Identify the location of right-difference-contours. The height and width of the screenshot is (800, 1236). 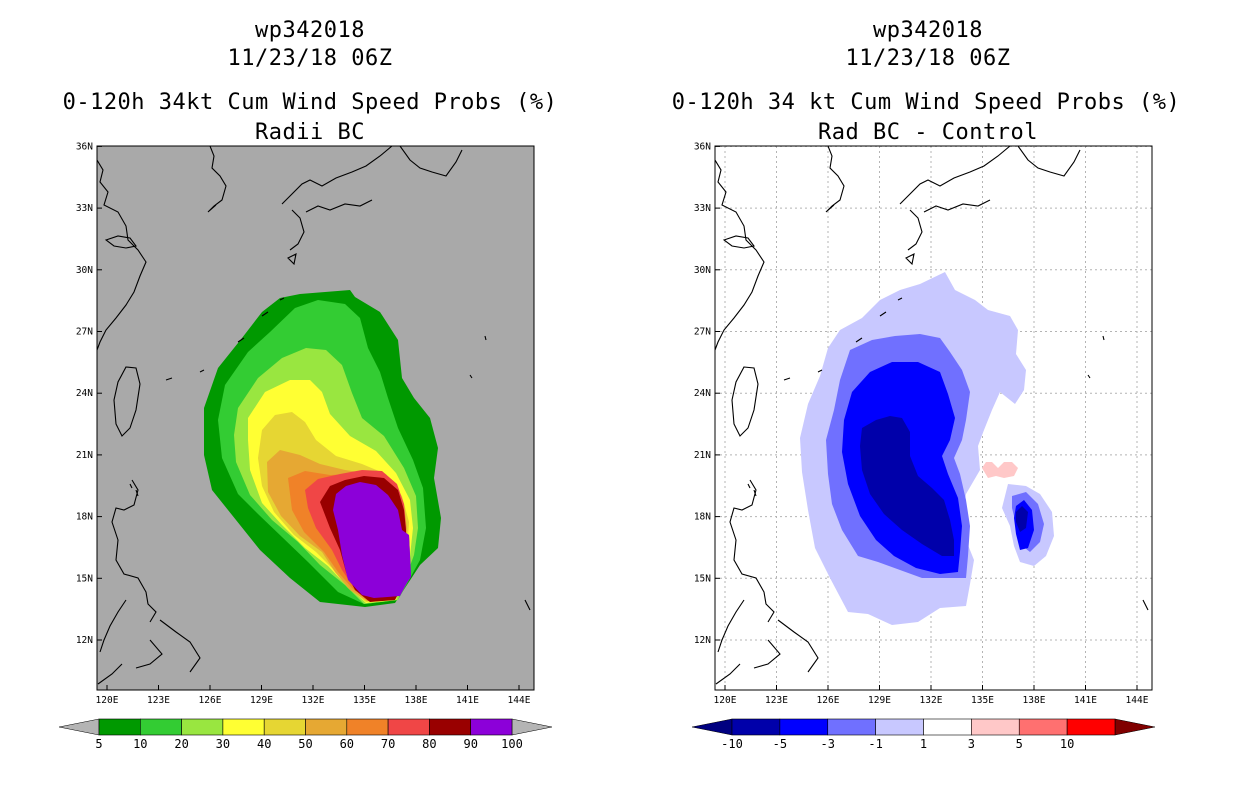
(927, 448).